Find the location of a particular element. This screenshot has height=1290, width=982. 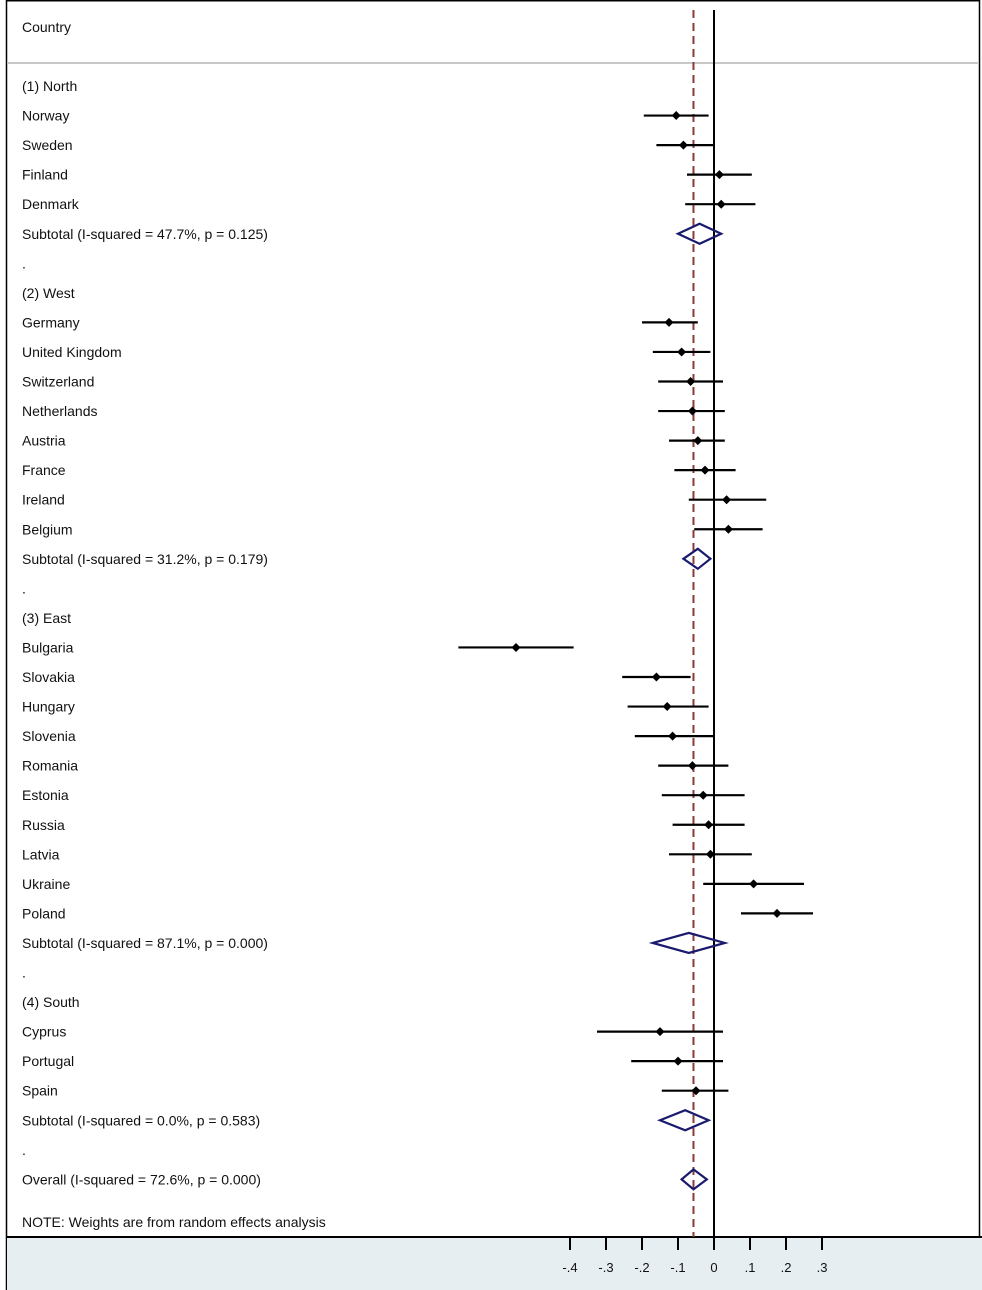

row-label: Hungary is located at coordinates (48, 707).